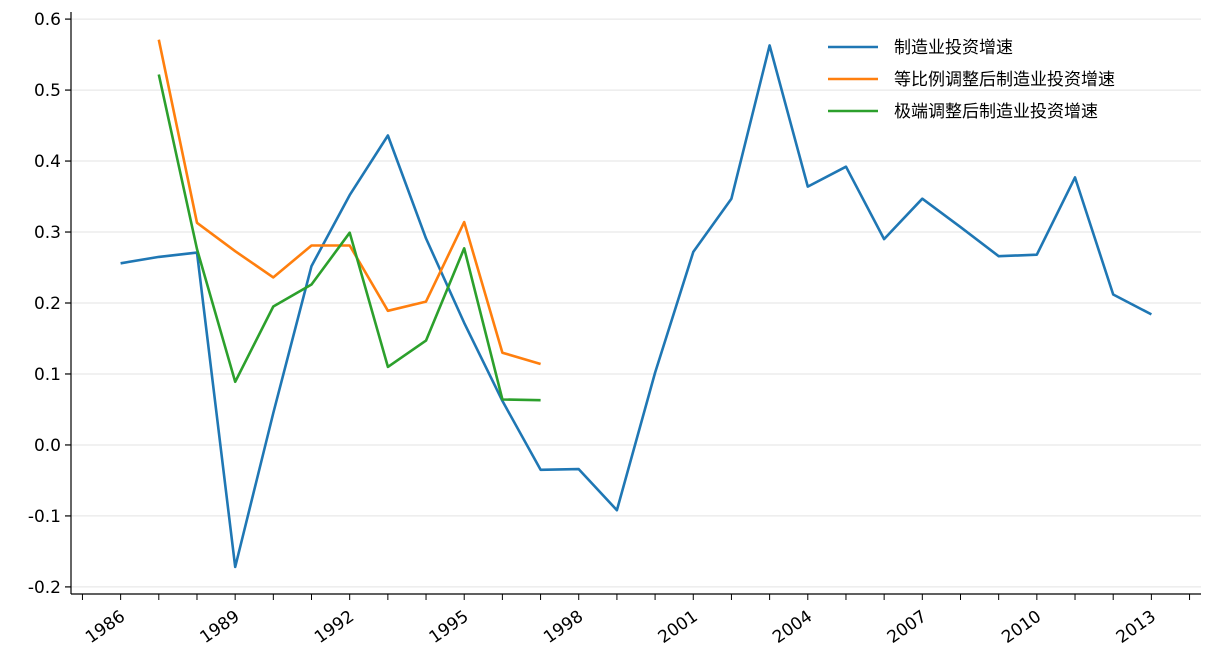 The width and height of the screenshot is (1216, 672). I want to click on x-tick-label: 2013, so click(1136, 627).